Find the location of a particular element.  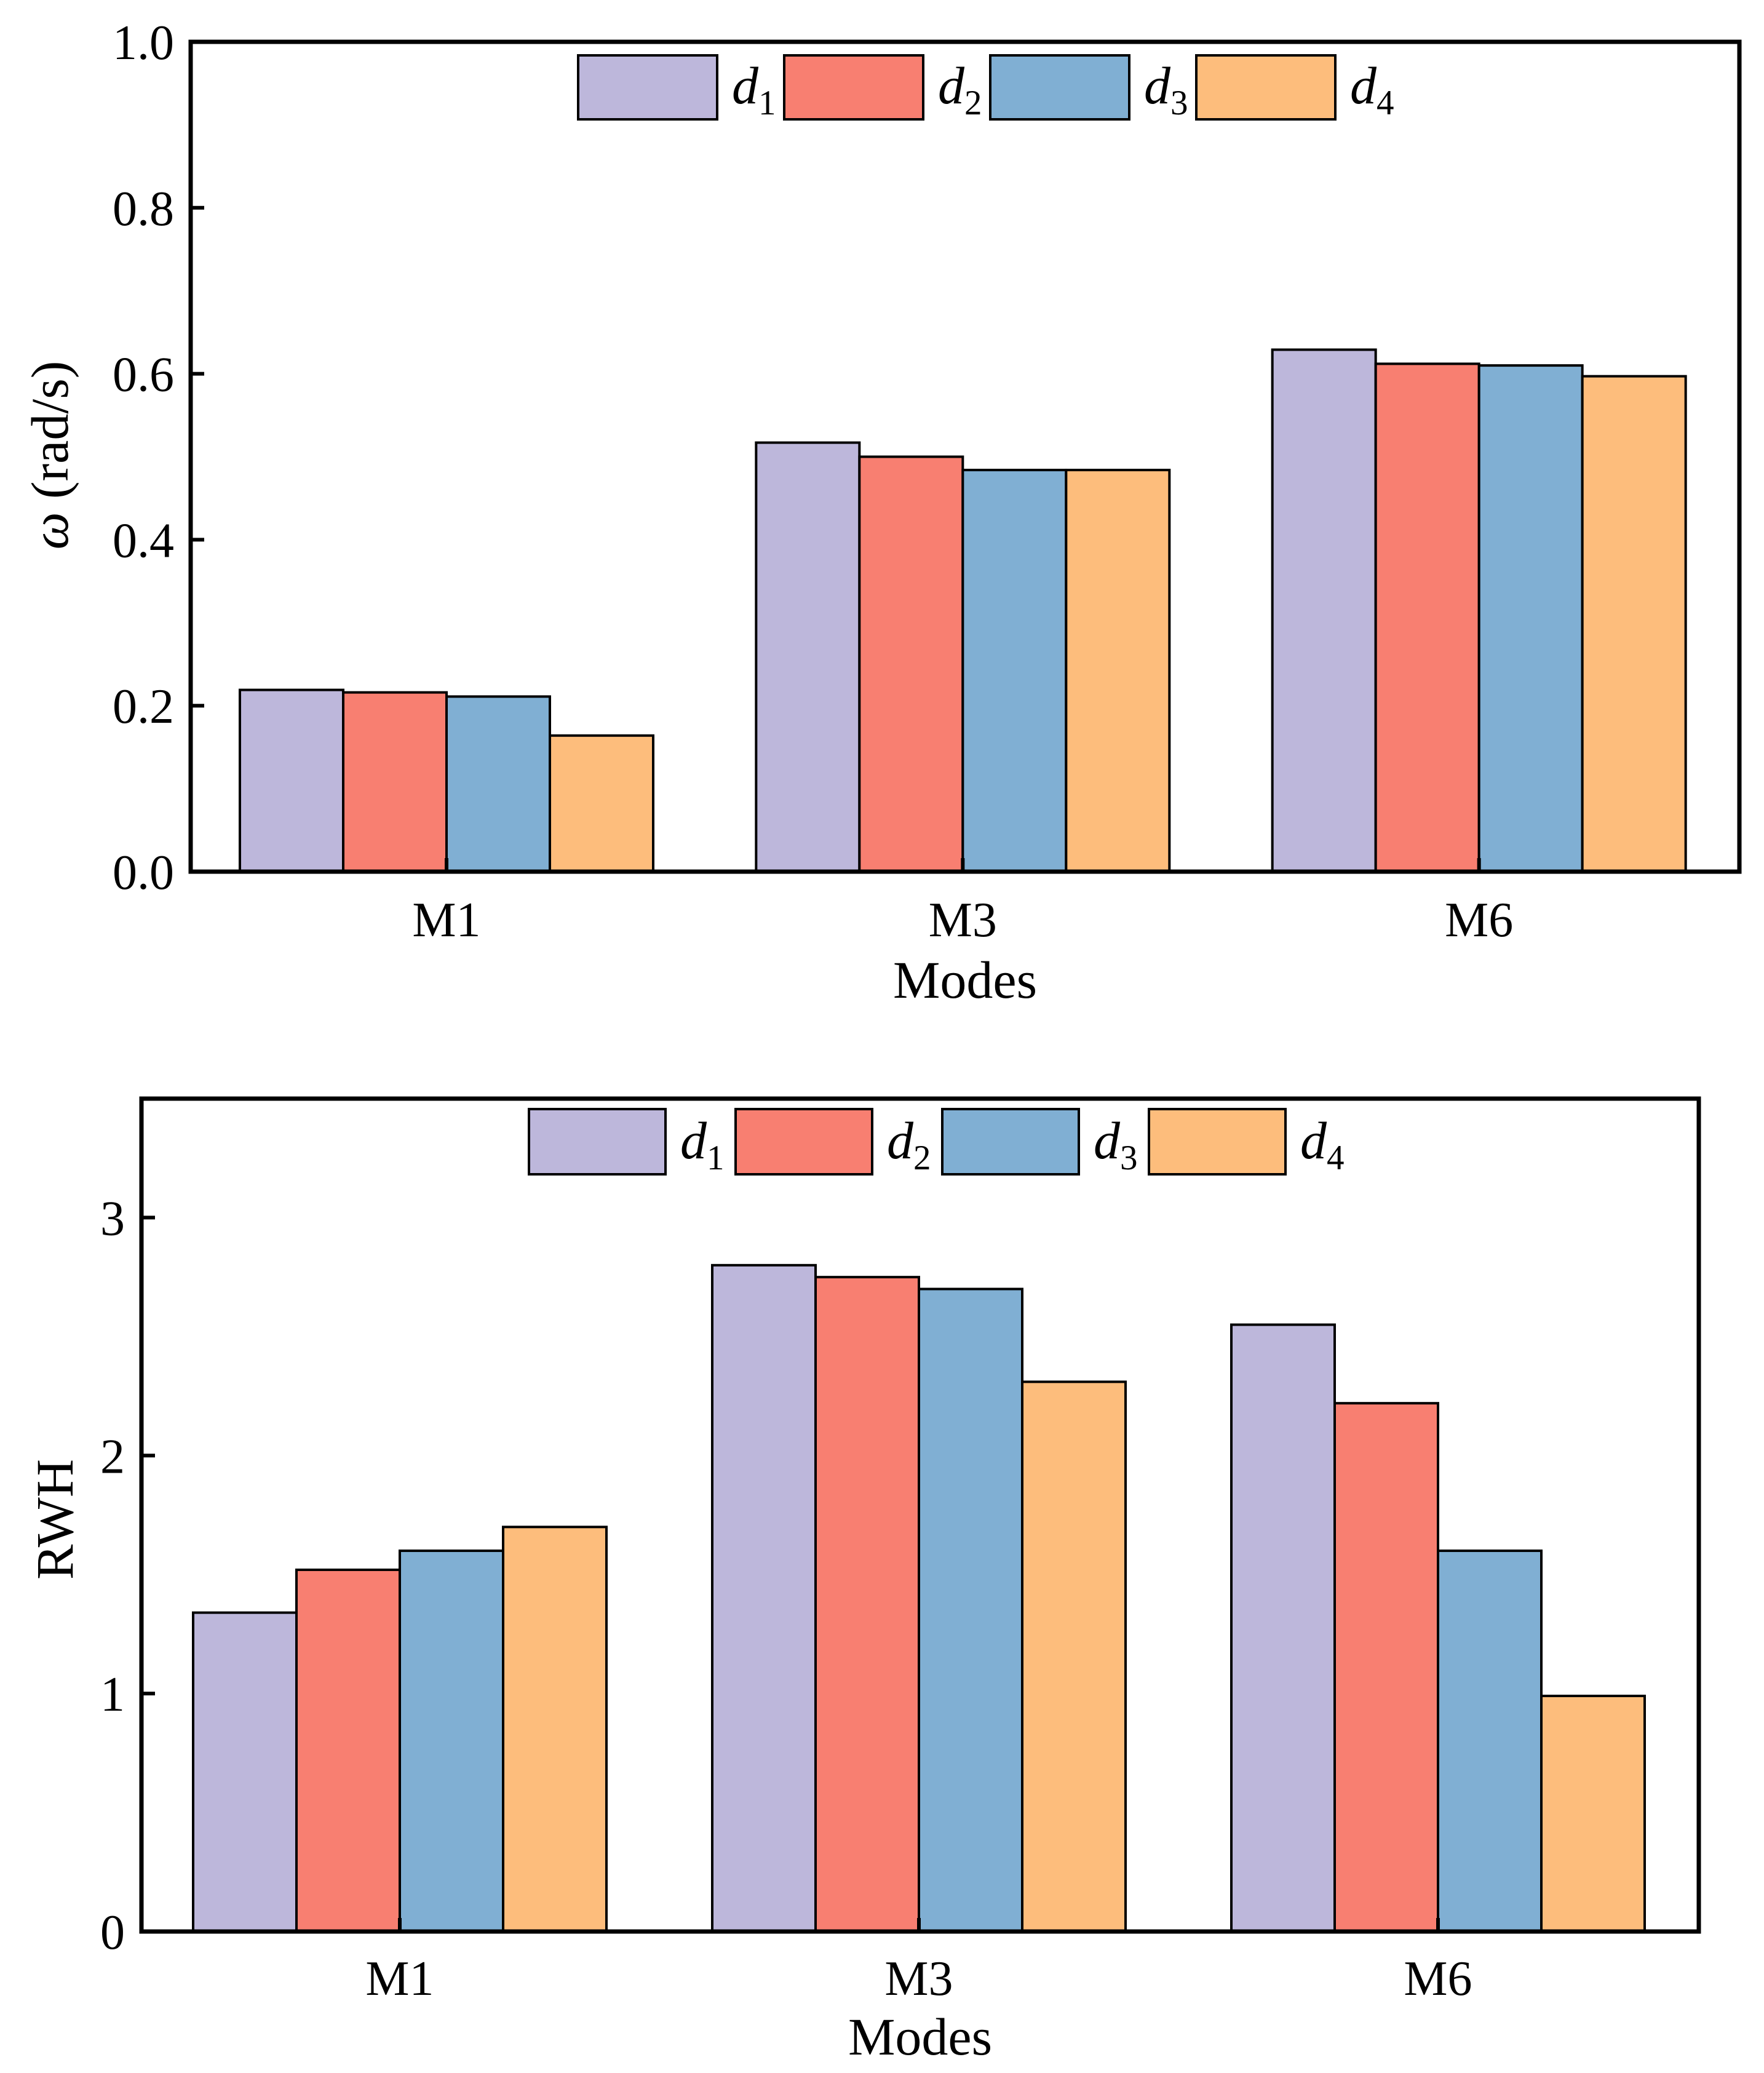

y-tick-label: 1.0 is located at coordinates (143, 43).